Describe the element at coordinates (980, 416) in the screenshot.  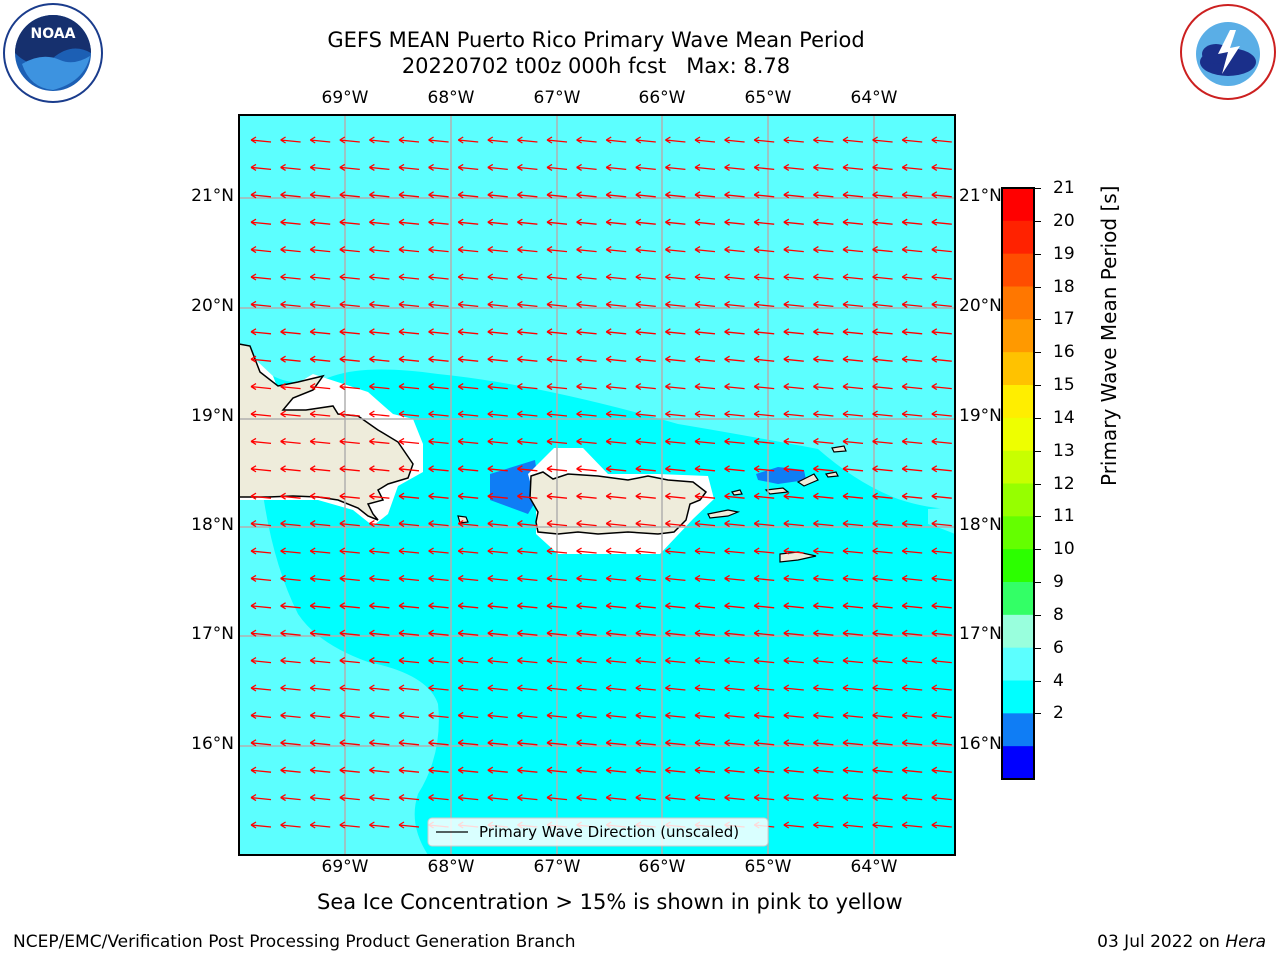
I see `lat-label-right: 19°N` at that location.